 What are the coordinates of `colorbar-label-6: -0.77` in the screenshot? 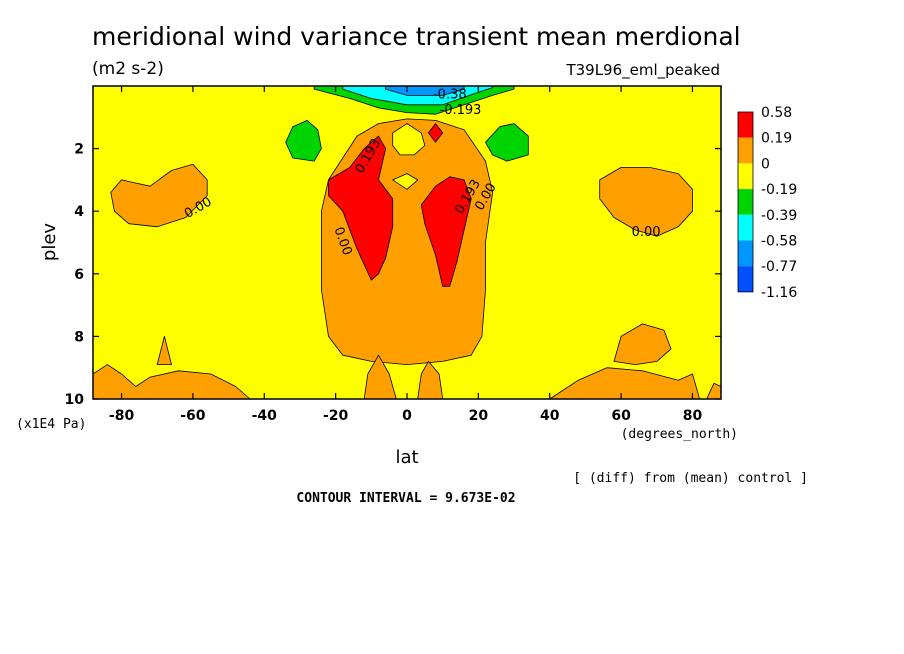 It's located at (779, 267).